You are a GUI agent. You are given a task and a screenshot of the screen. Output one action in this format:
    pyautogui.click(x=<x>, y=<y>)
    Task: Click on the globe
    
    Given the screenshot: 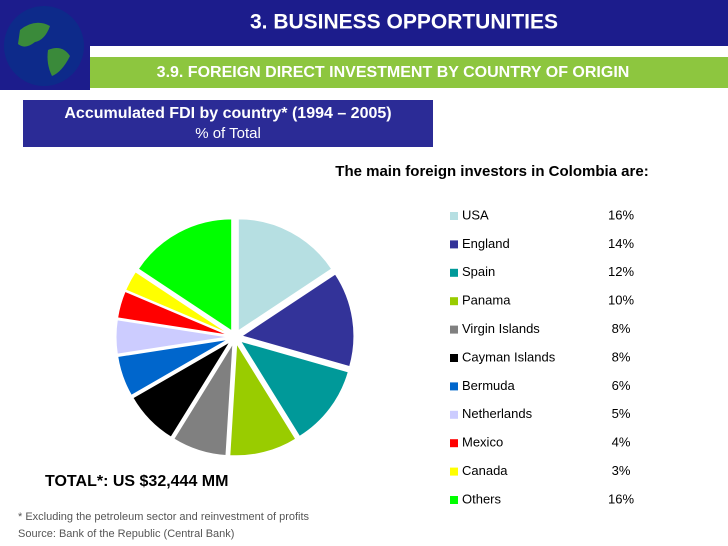 What is the action you would take?
    pyautogui.click(x=44, y=46)
    